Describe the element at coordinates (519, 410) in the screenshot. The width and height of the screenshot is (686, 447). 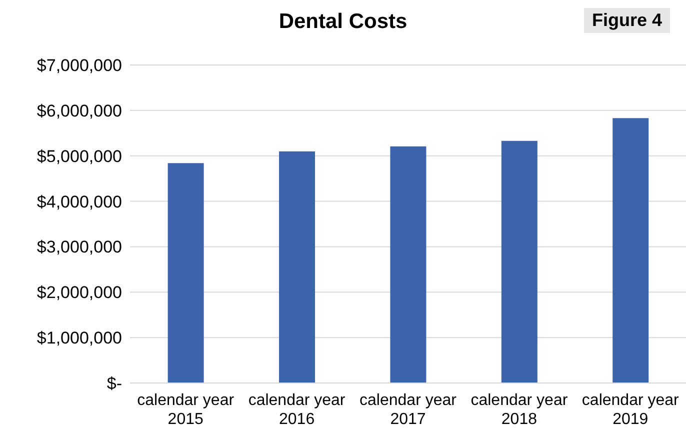
I see `x-tick-label: calendar year 2018` at that location.